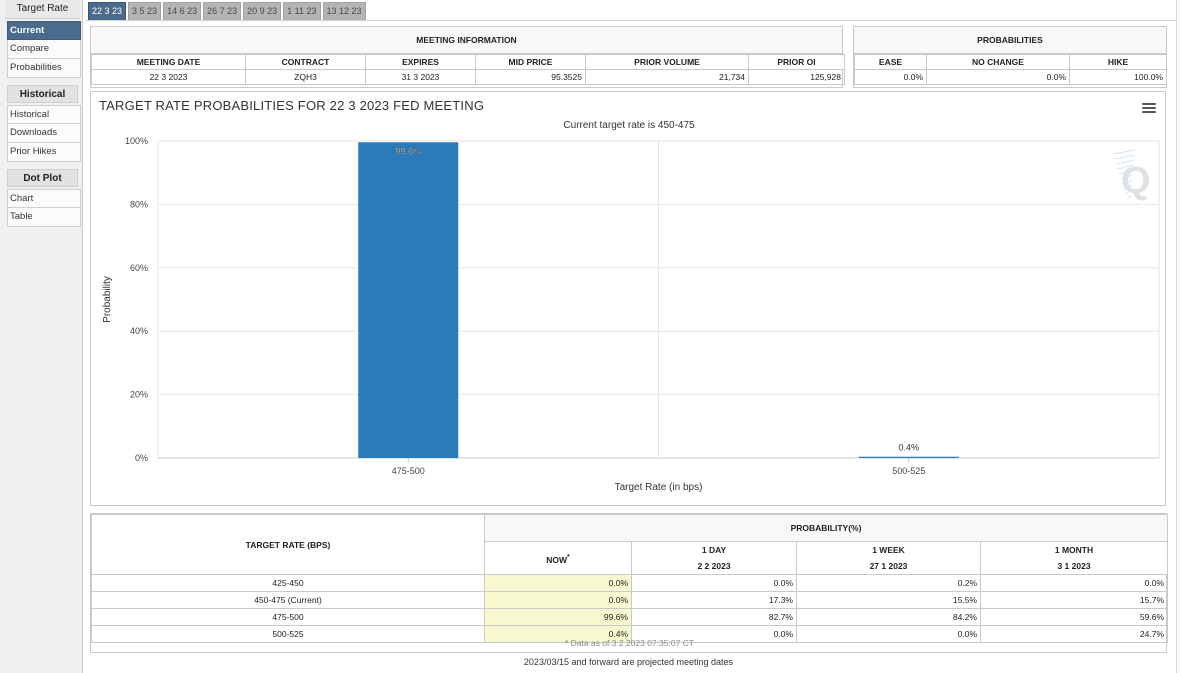 The image size is (1181, 673). I want to click on month-cell: 59.6%, so click(1074, 617).